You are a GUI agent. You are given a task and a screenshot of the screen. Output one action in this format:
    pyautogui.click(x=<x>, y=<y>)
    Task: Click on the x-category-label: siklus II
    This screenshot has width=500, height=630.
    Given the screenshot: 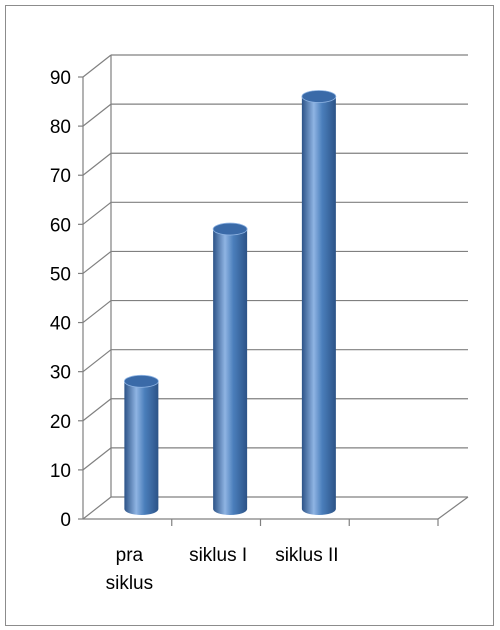 What is the action you would take?
    pyautogui.click(x=306, y=555)
    